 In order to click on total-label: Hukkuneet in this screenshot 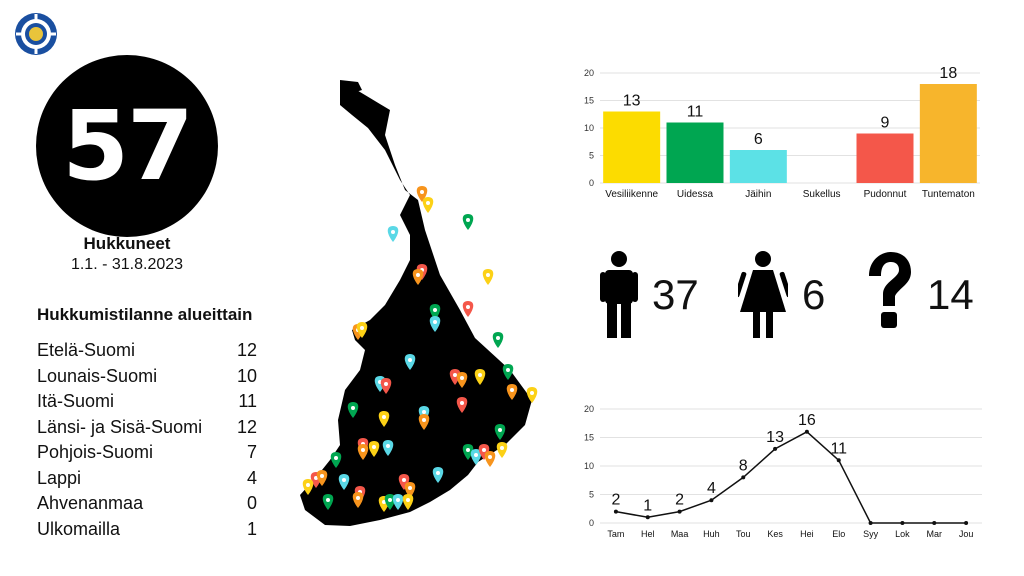, I will do `click(127, 243)`.